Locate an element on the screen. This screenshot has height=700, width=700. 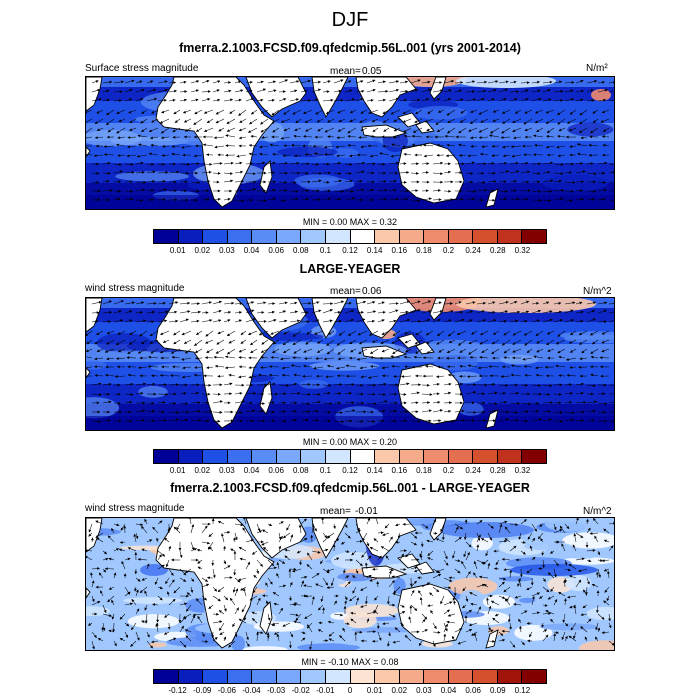
panel-1-units: N/m² is located at coordinates (597, 68).